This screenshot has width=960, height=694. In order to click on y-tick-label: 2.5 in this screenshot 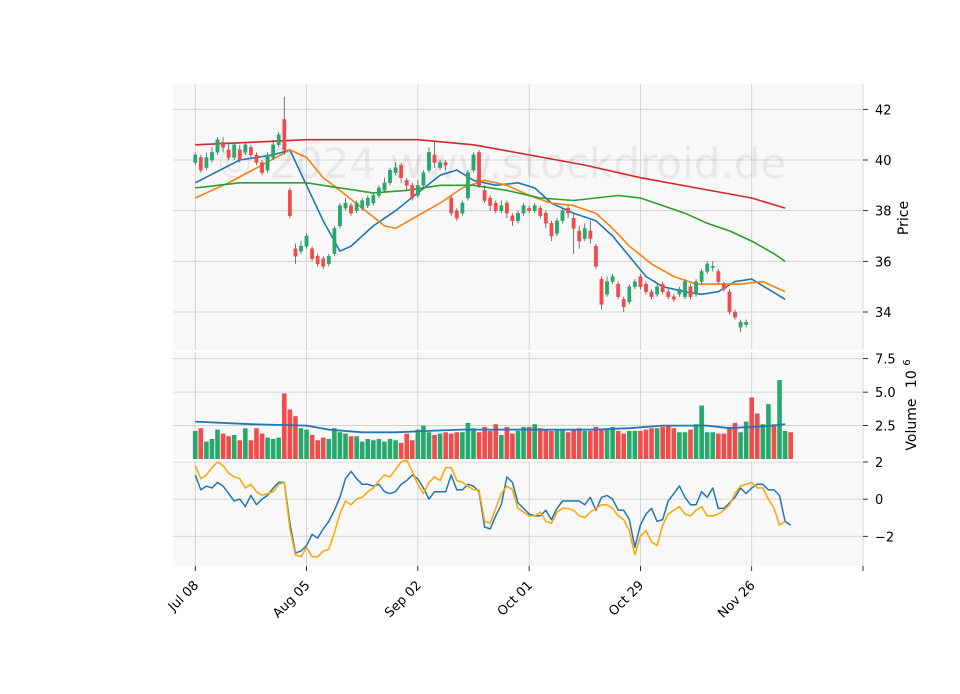, I will do `click(885, 427)`.